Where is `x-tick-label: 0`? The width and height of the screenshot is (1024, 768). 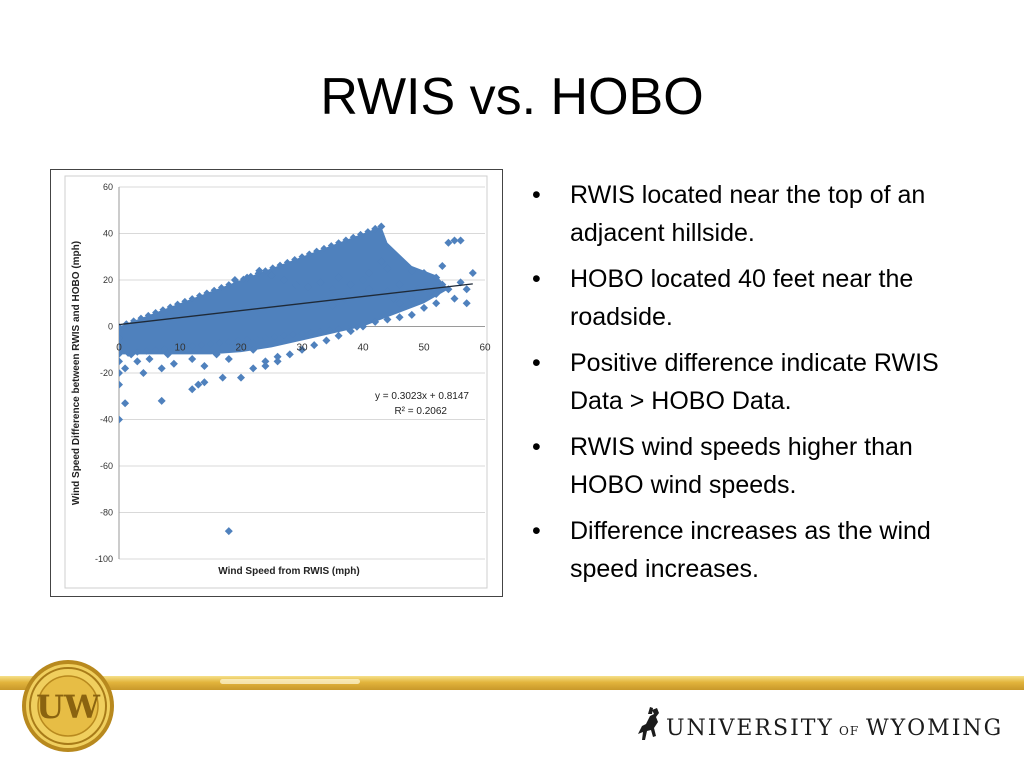 x-tick-label: 0 is located at coordinates (119, 348).